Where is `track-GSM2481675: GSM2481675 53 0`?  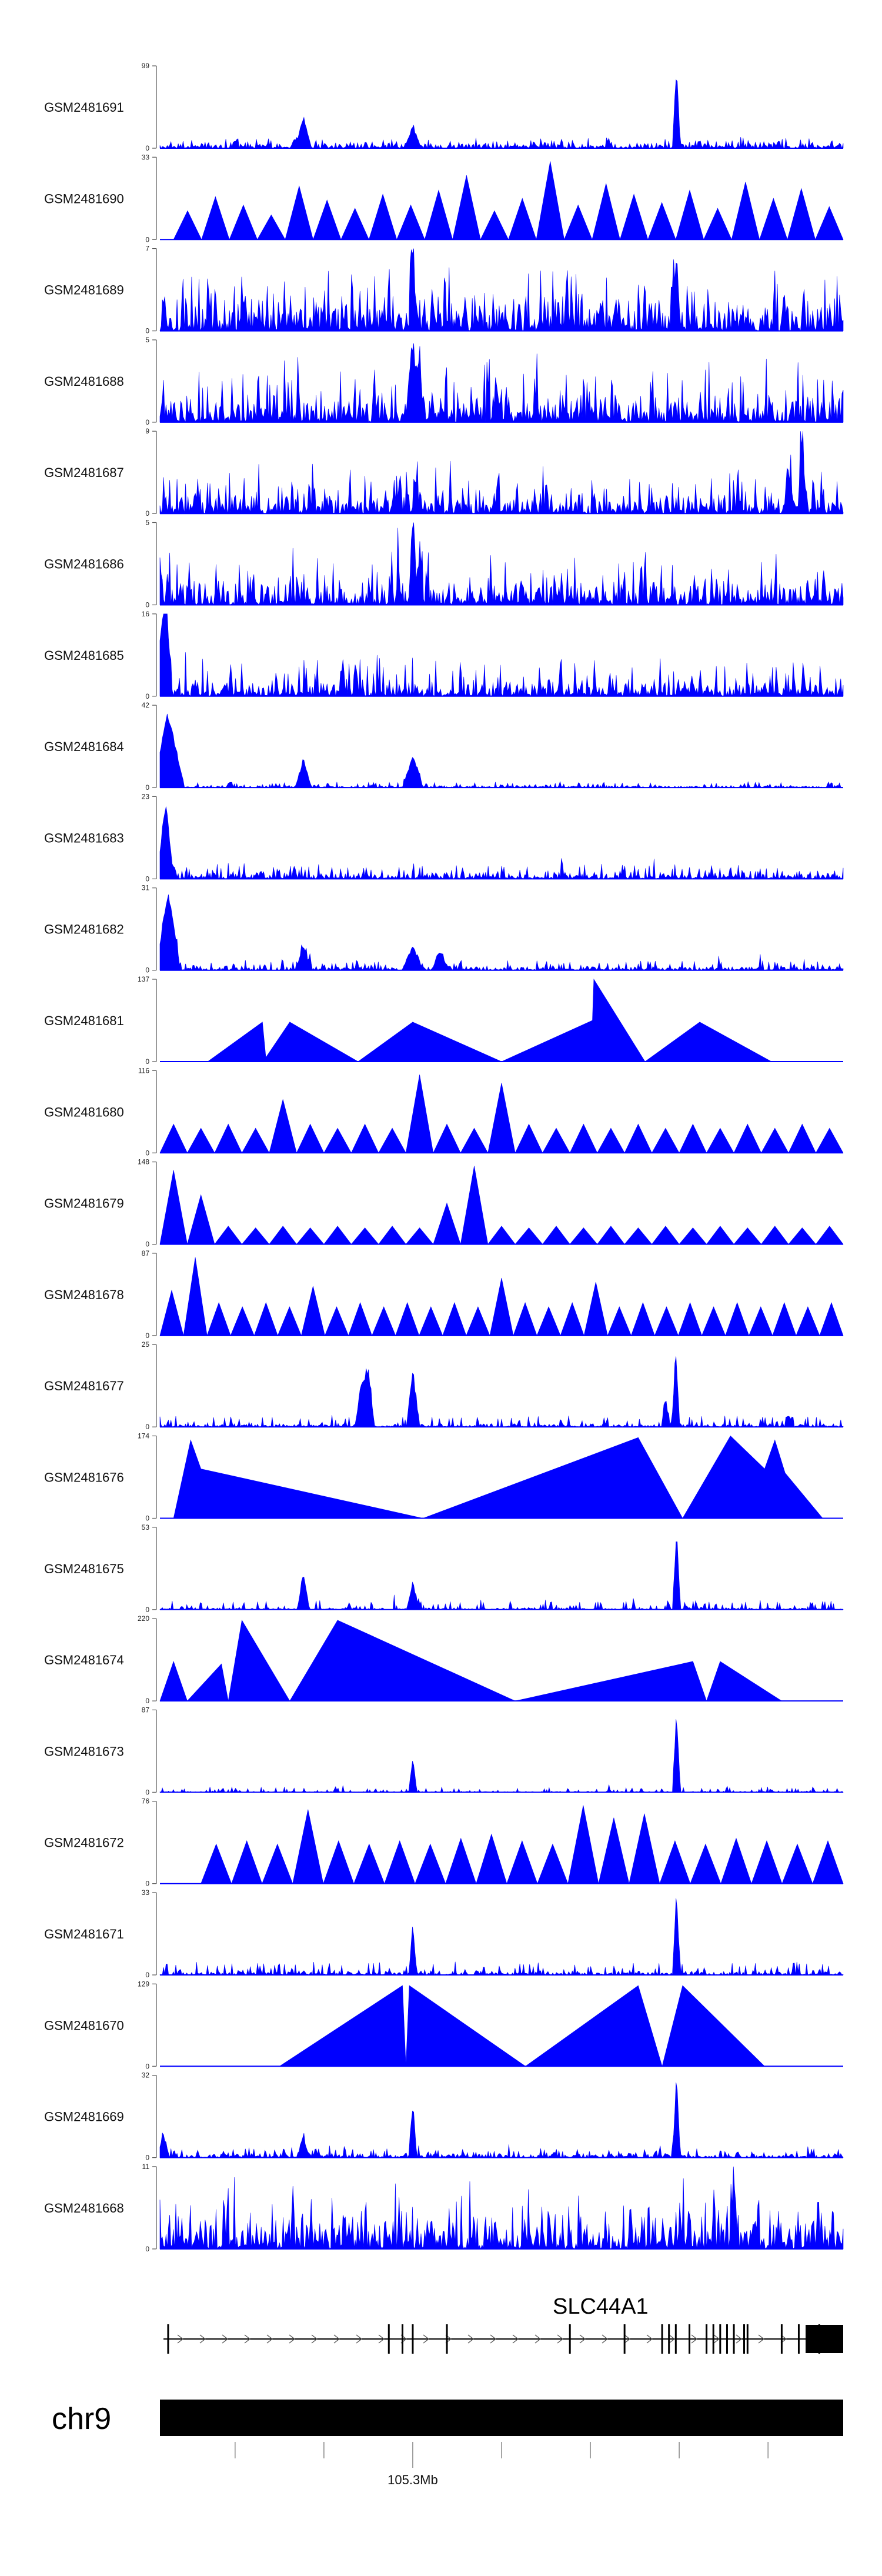
track-GSM2481675: GSM2481675 53 0 is located at coordinates (444, 1568).